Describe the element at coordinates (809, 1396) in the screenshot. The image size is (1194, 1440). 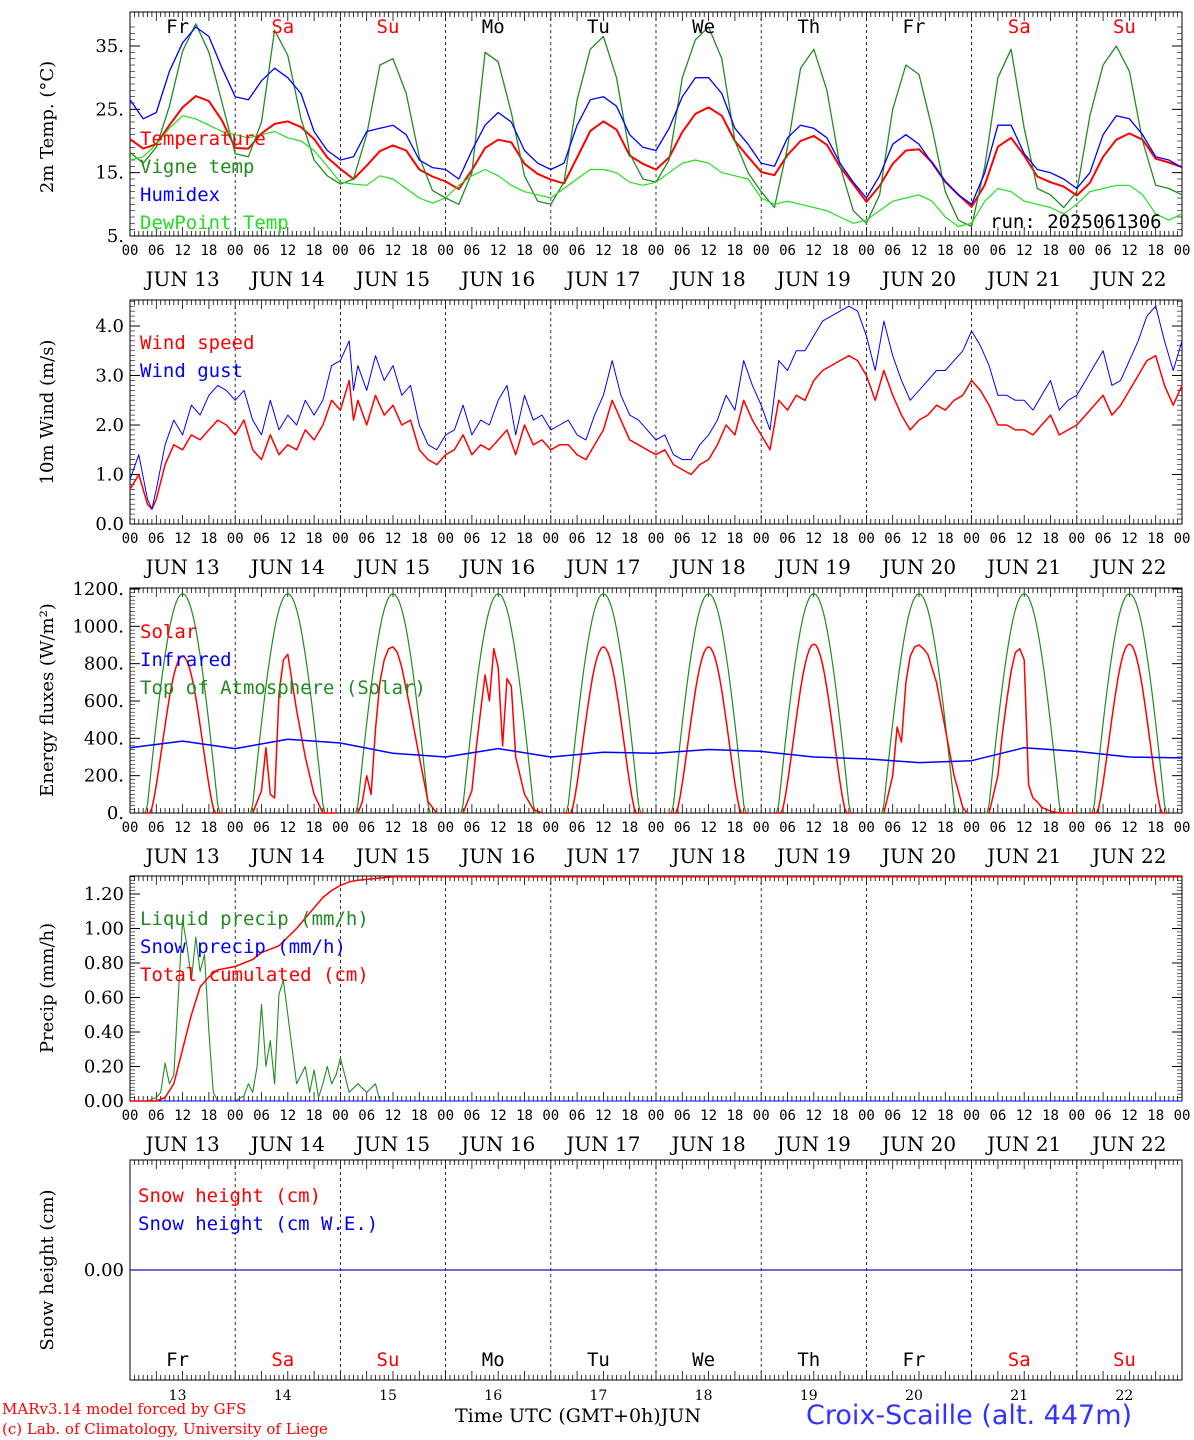
I see `day-number: 19` at that location.